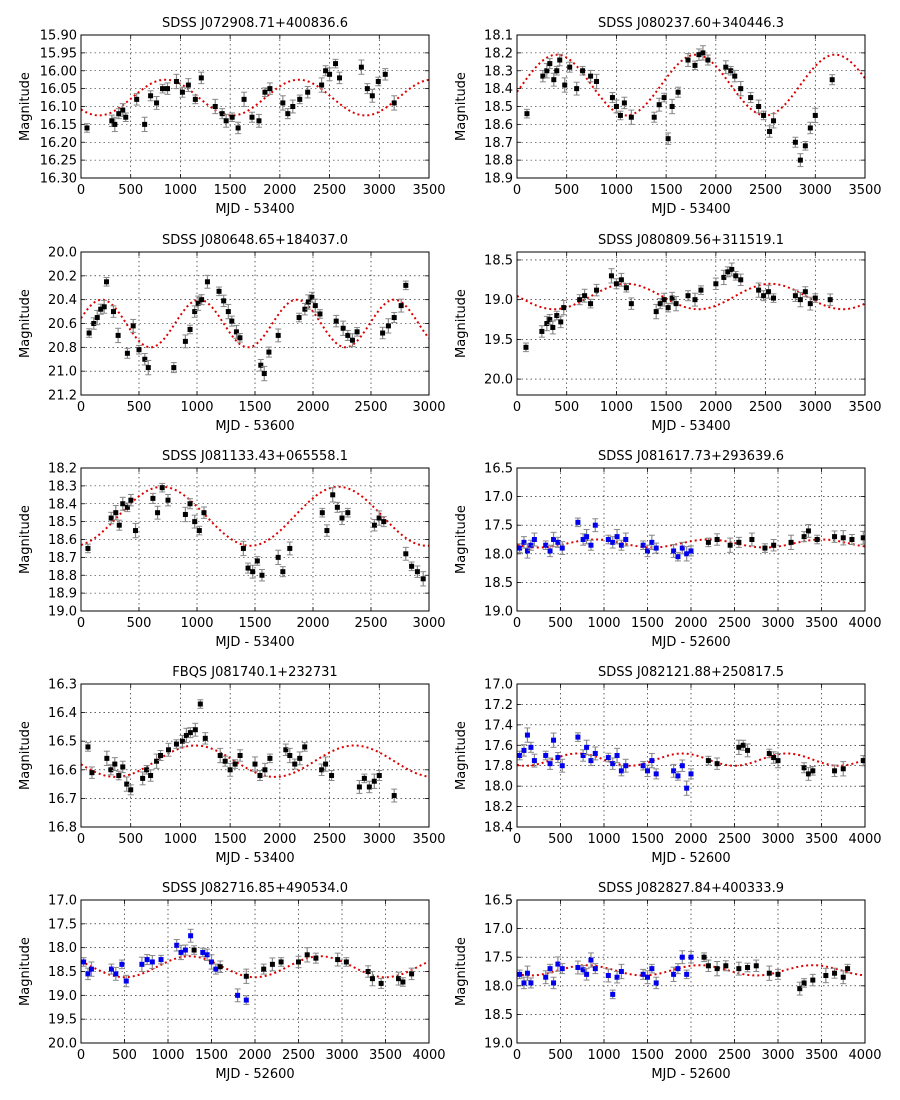  I want to click on x-tick-label: 3000, so click(777, 1055).